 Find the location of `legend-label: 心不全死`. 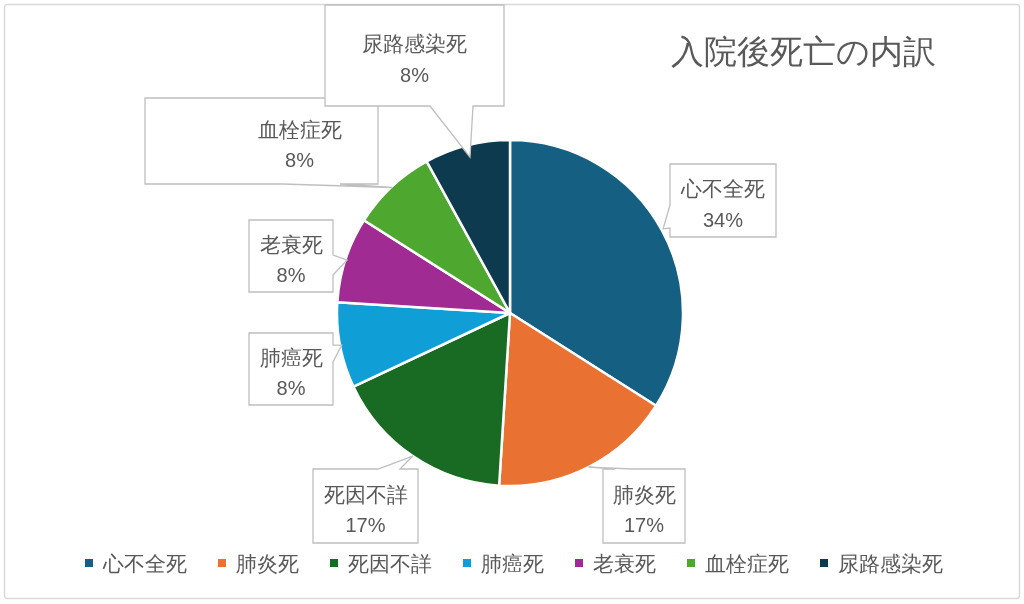

legend-label: 心不全死 is located at coordinates (144, 563).